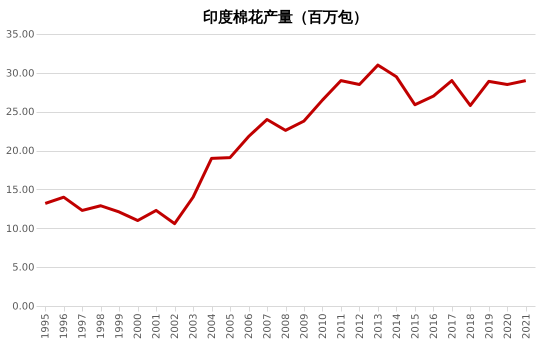  Describe the element at coordinates (20, 190) in the screenshot. I see `y-tick-label: 15.00` at that location.